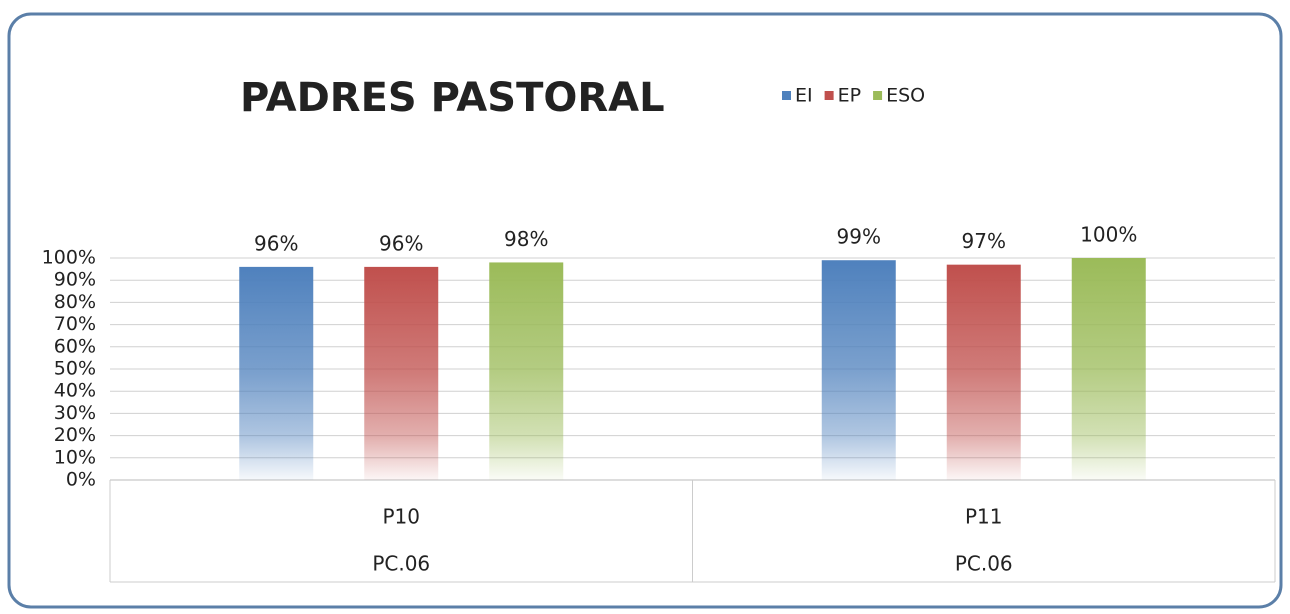 This screenshot has height=614, width=1290. I want to click on x-tick-label: P11, so click(984, 517).